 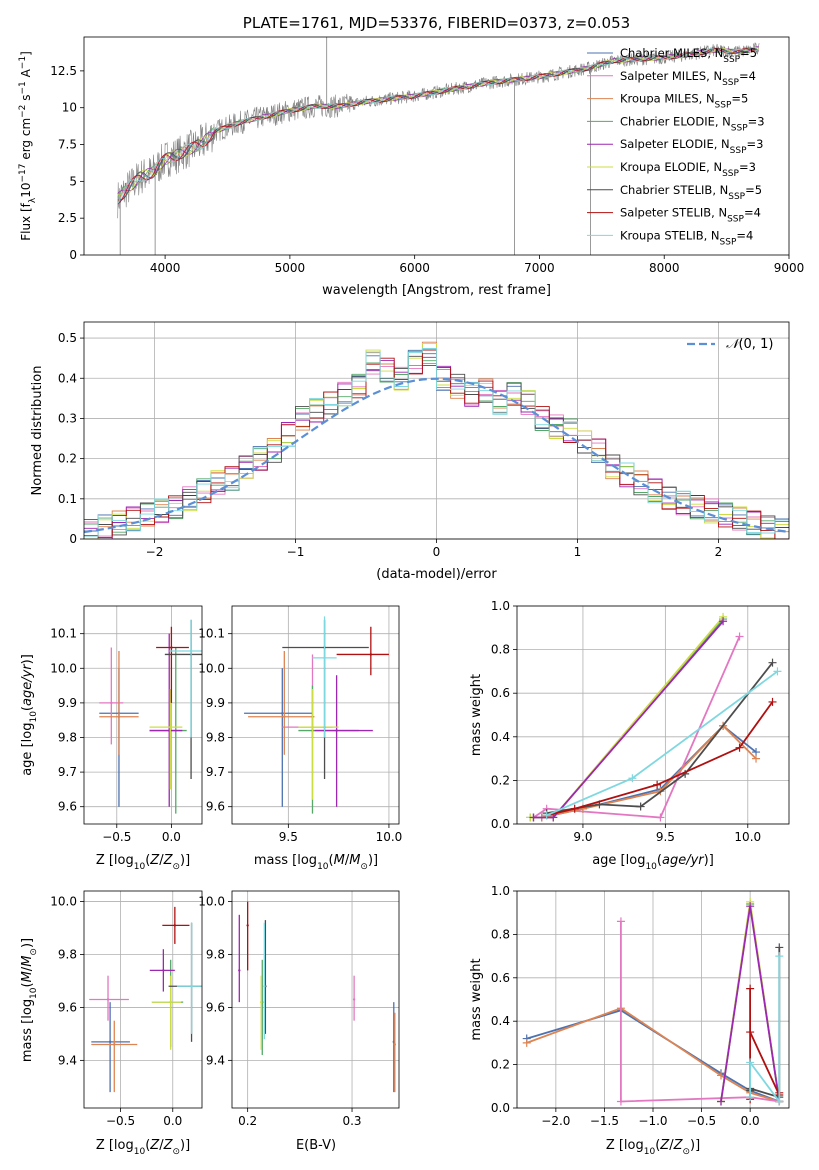 What do you see at coordinates (436, 290) in the screenshot?
I see `x-axis-label: wavelength [Angstrom, rest frame]` at bounding box center [436, 290].